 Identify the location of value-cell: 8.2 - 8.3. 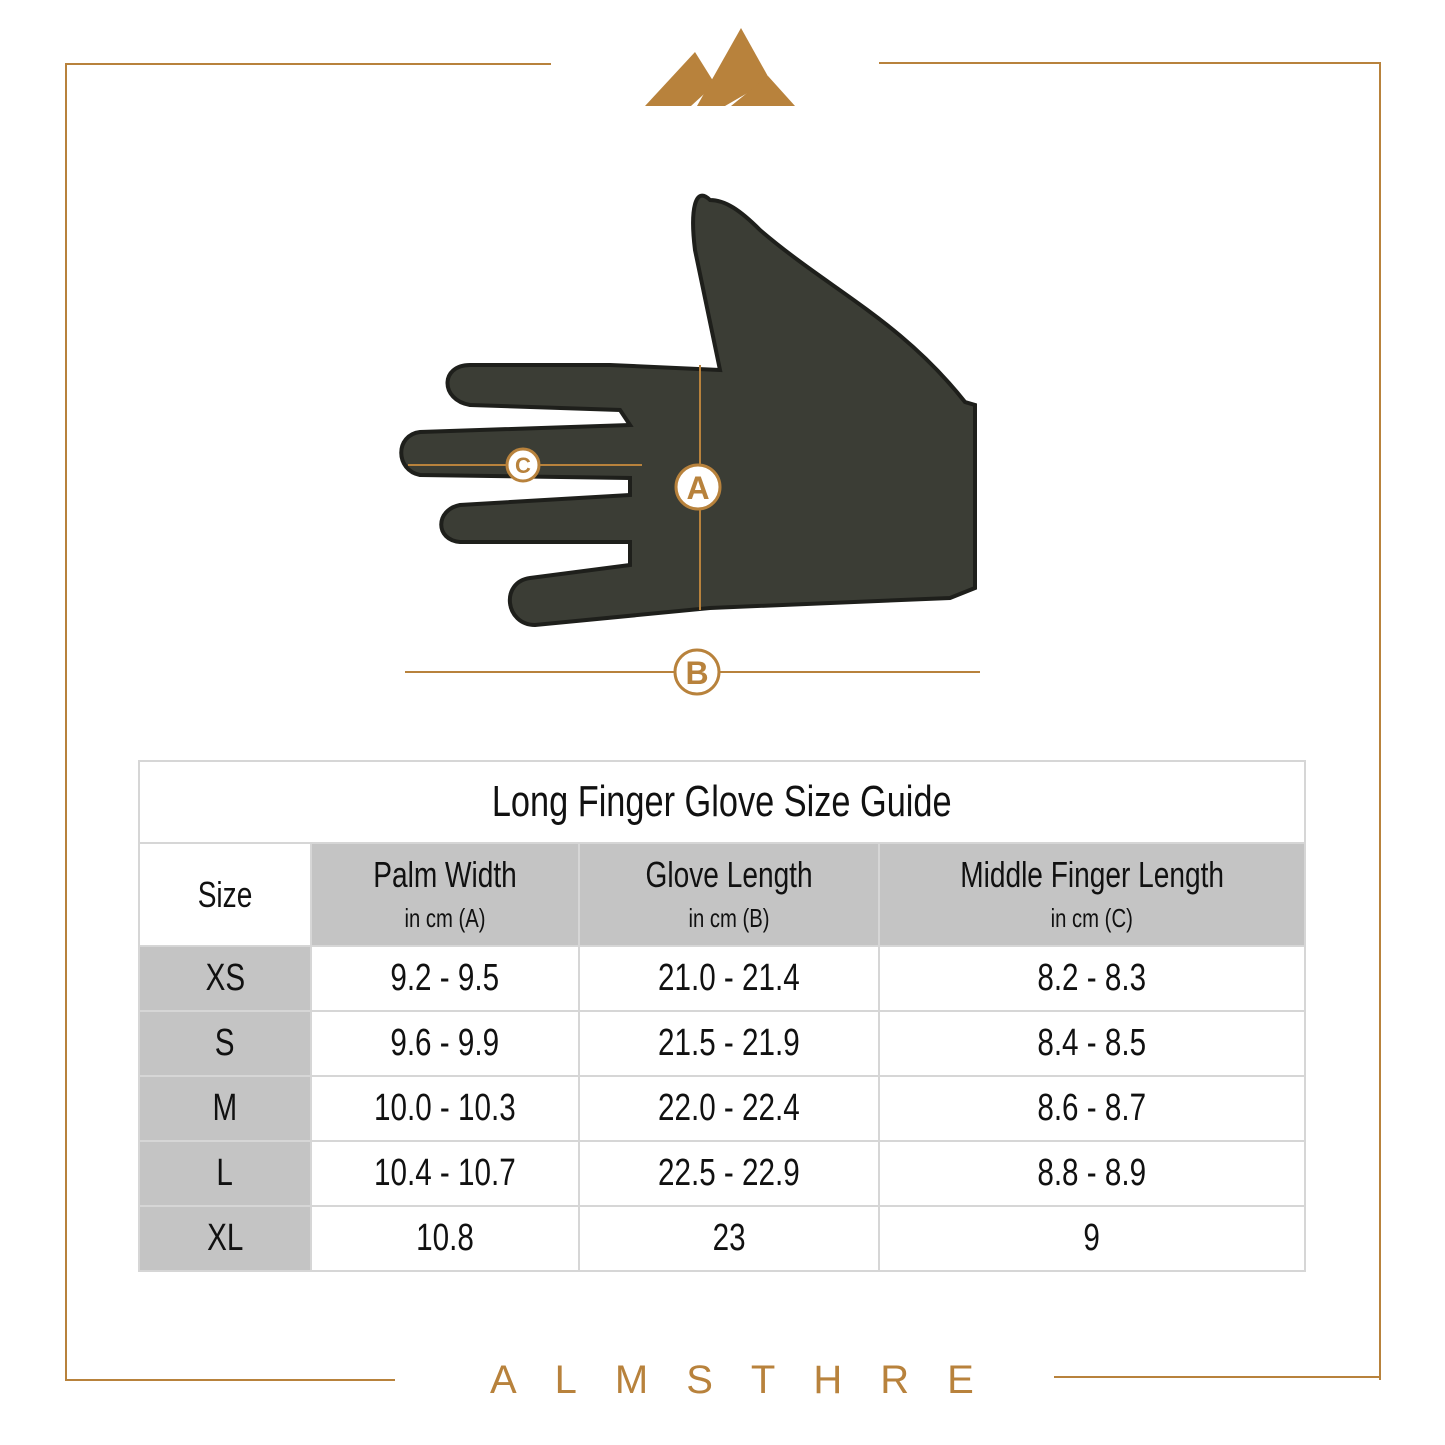
(1092, 978).